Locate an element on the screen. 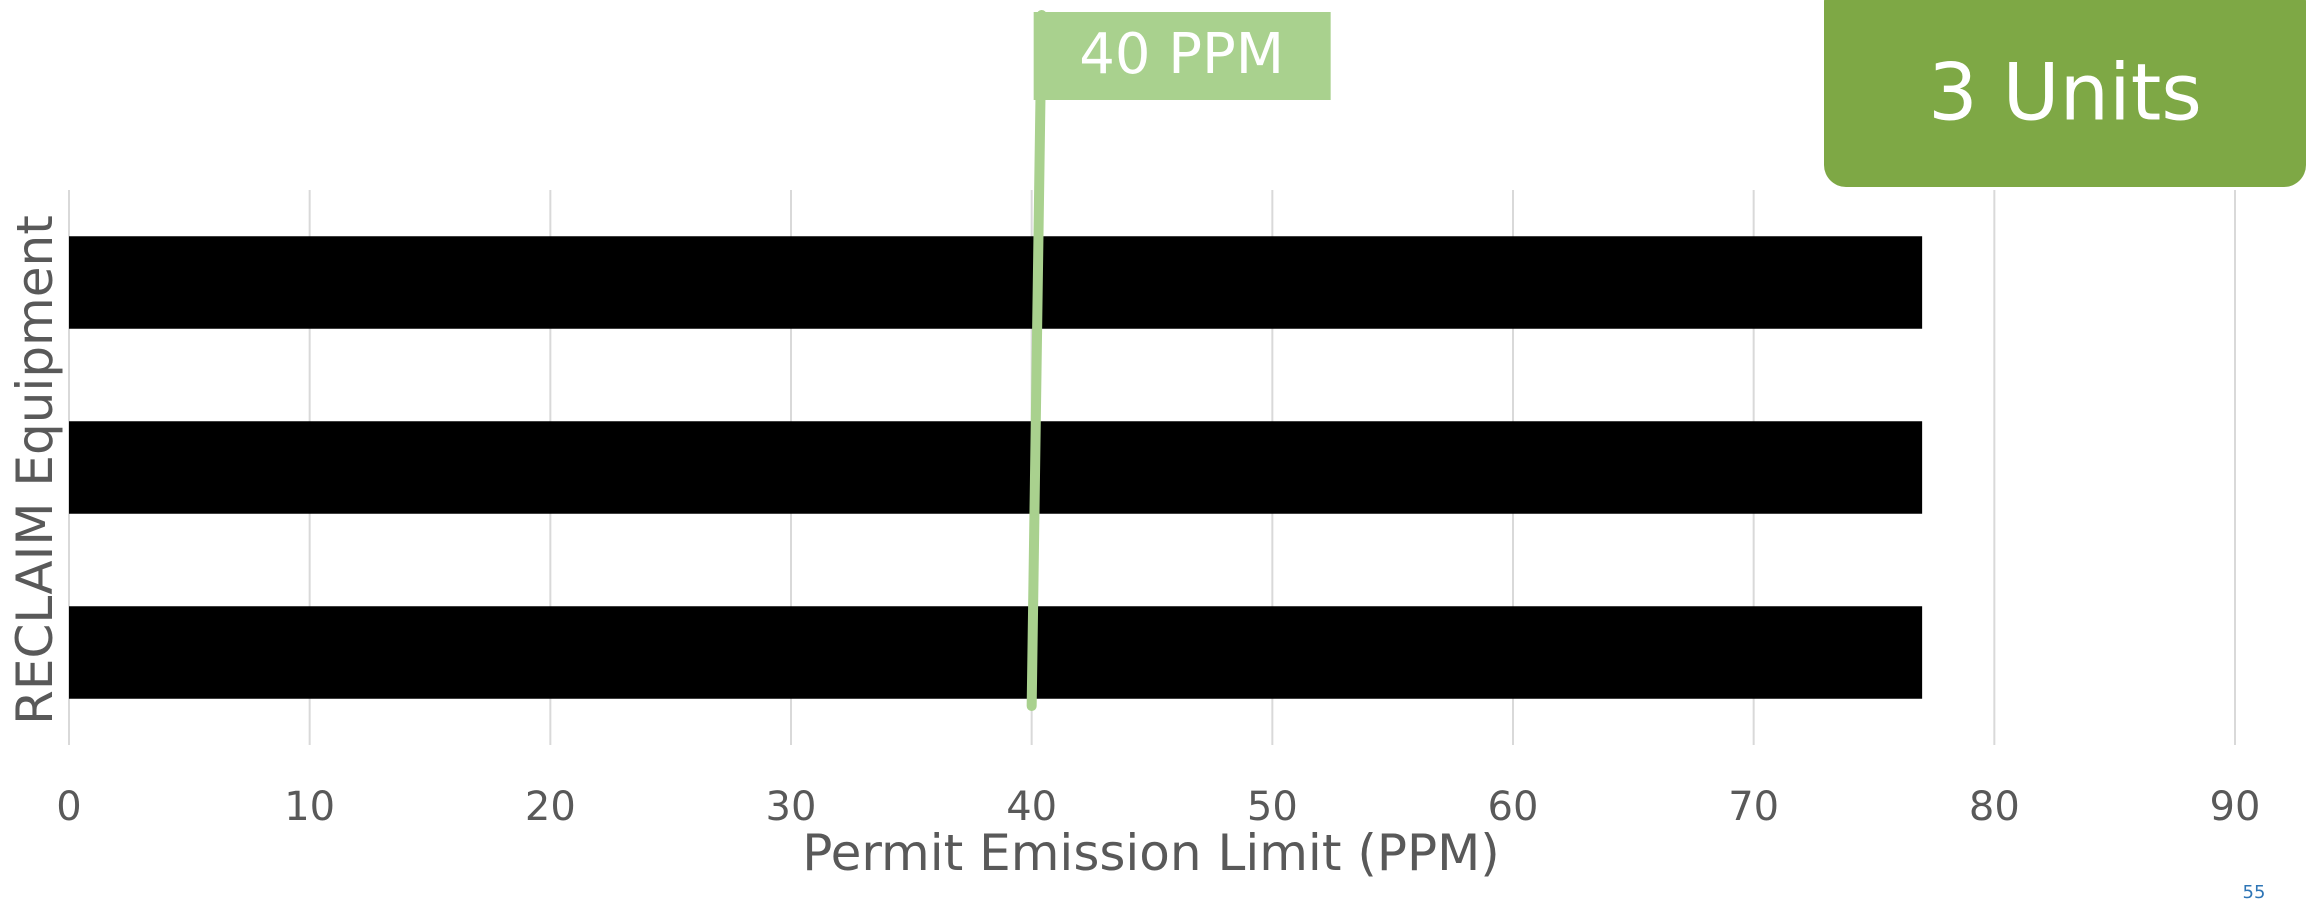 This screenshot has width=2318, height=901. x-tick-label: 20 is located at coordinates (550, 807).